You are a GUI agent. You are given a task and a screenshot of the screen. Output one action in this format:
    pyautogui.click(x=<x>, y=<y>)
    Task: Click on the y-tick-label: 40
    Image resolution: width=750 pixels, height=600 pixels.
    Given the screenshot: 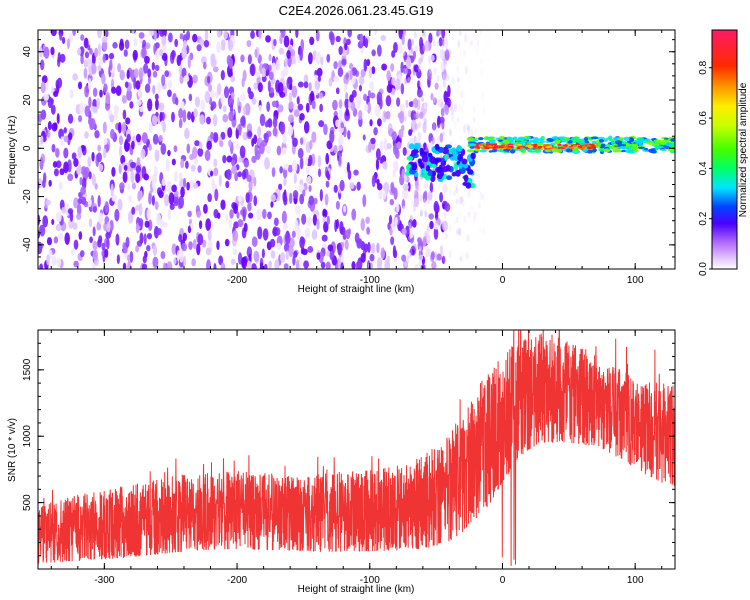 What is the action you would take?
    pyautogui.click(x=27, y=52)
    